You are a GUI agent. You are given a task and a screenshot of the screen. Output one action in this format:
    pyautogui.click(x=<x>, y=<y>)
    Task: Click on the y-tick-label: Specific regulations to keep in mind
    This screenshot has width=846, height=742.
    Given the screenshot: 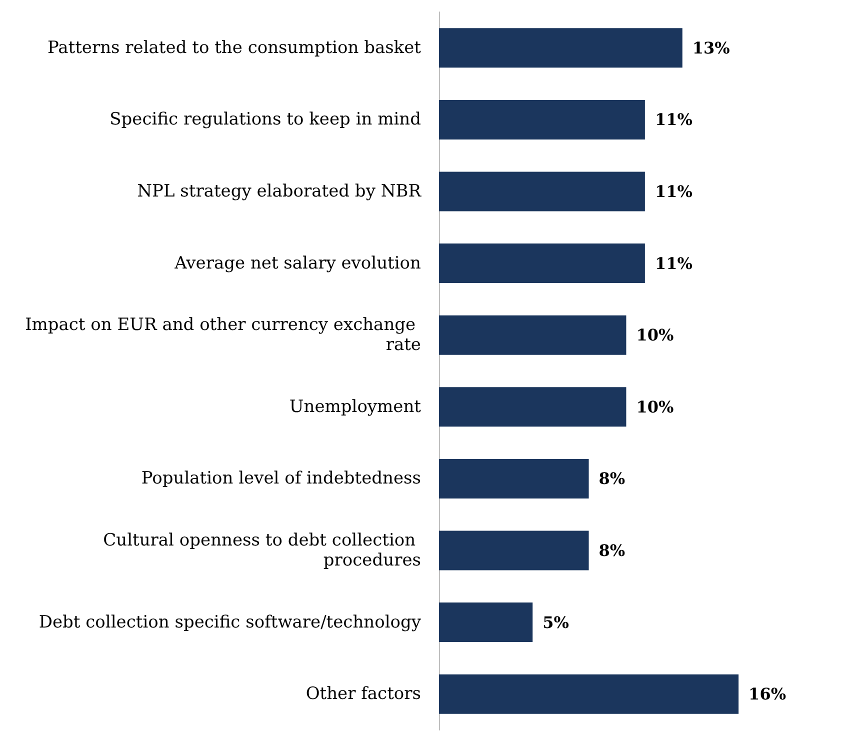 What is the action you would take?
    pyautogui.click(x=266, y=120)
    